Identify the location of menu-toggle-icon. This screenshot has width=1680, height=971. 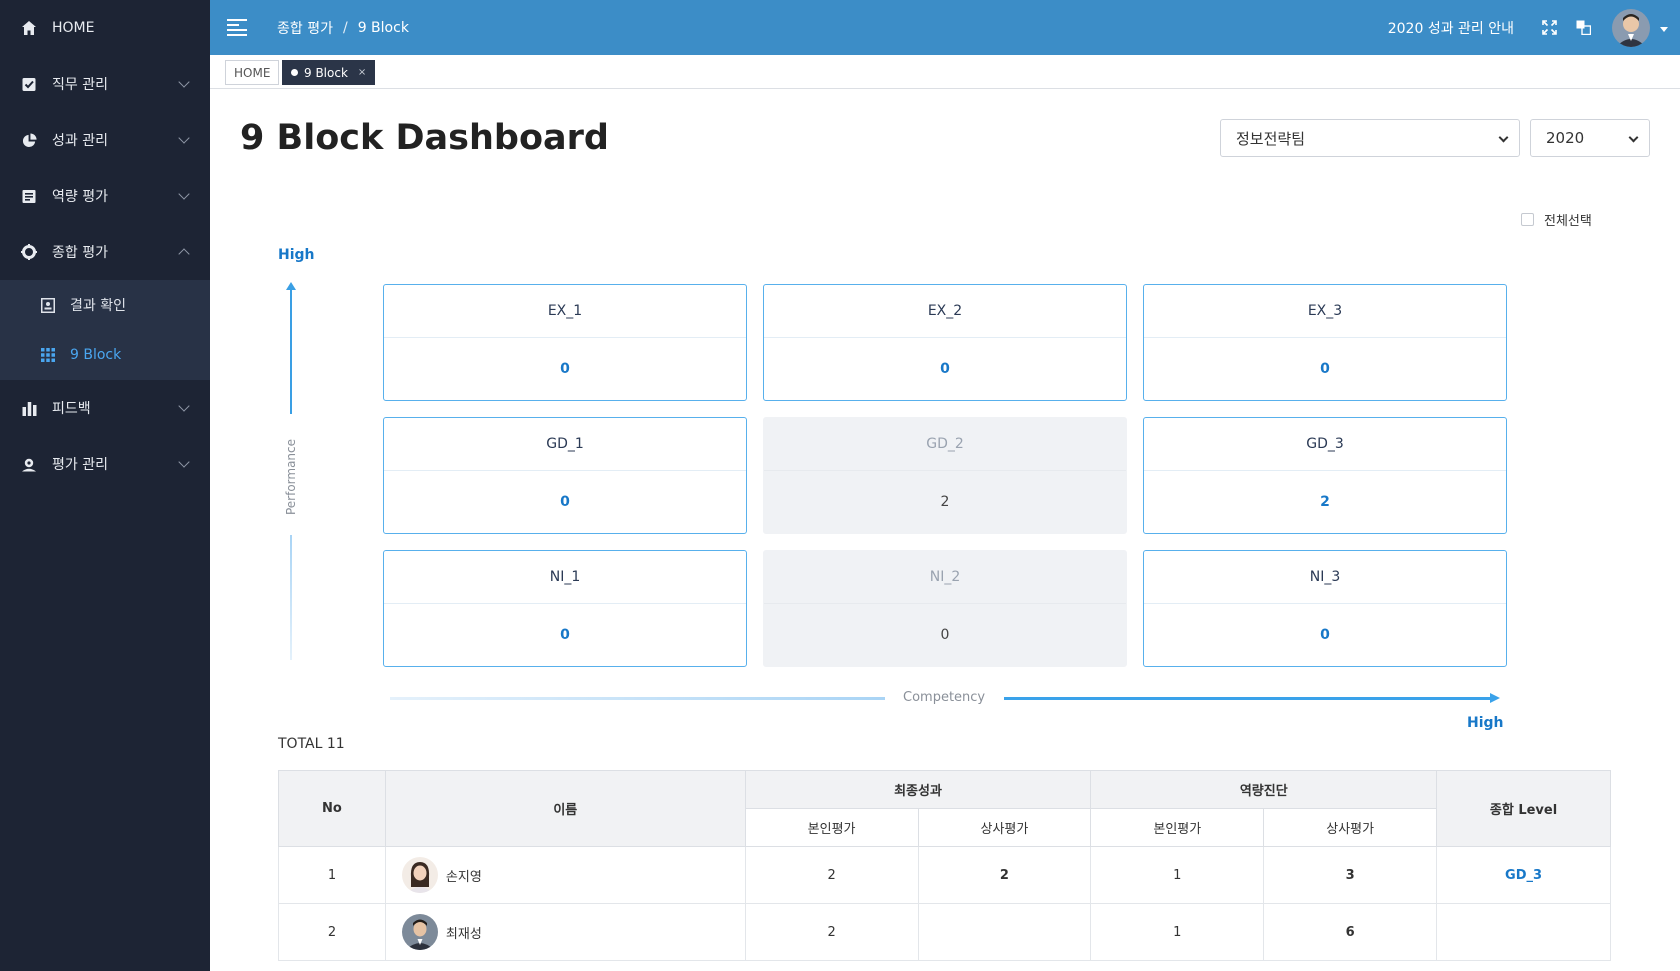
(237, 27).